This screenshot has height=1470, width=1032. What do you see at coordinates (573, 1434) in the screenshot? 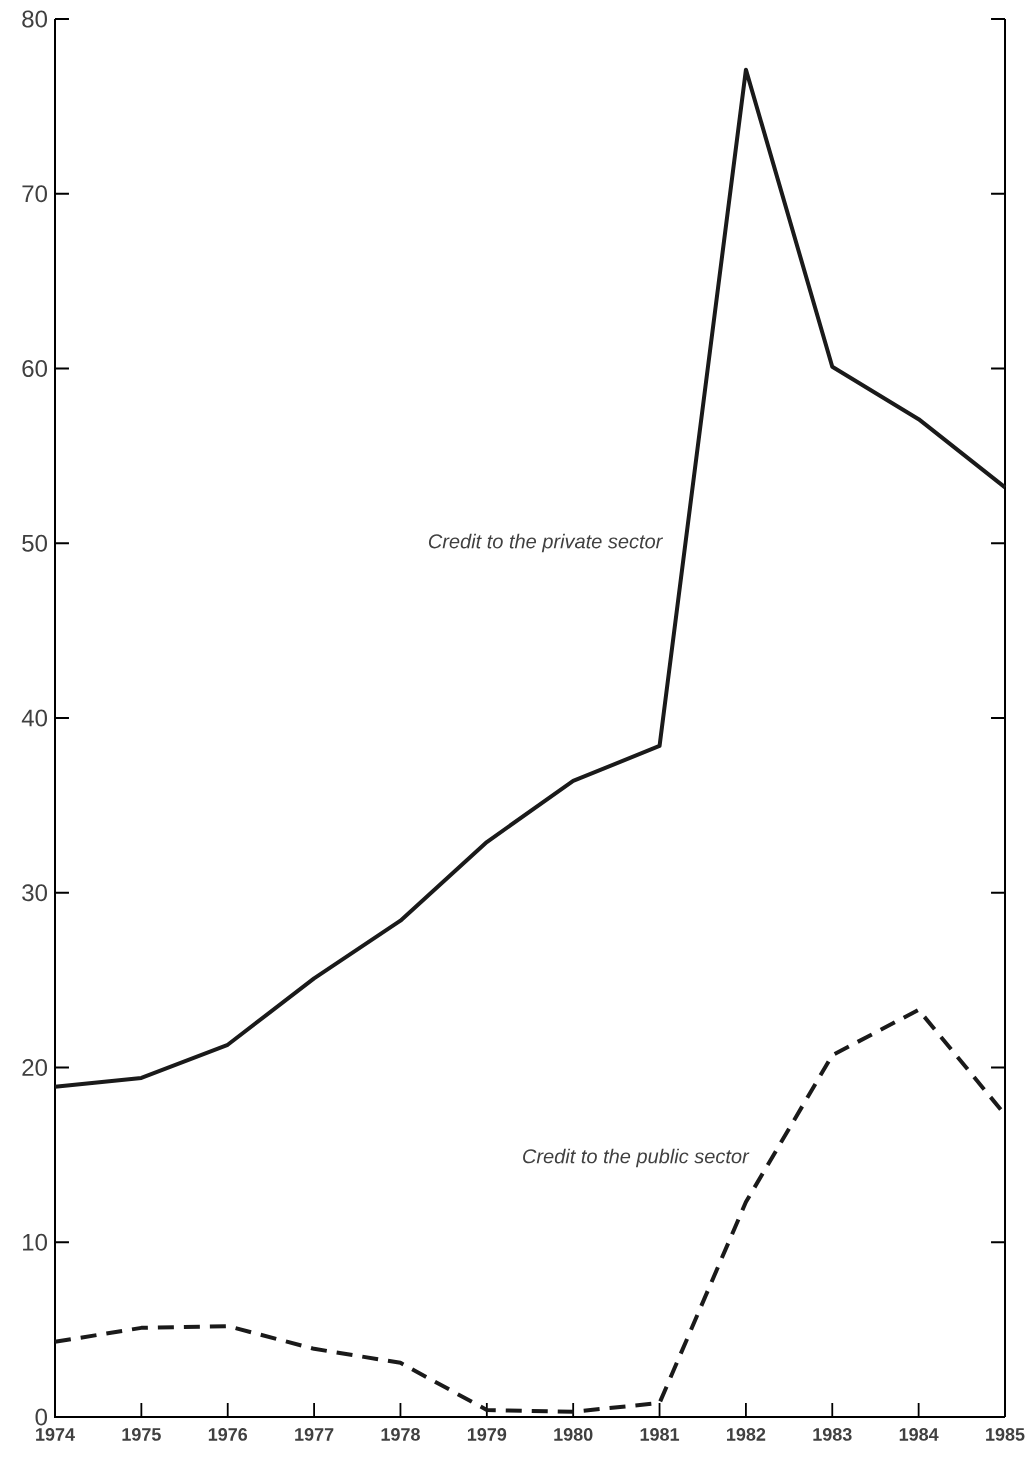
I see `x-tick-label: 1980` at bounding box center [573, 1434].